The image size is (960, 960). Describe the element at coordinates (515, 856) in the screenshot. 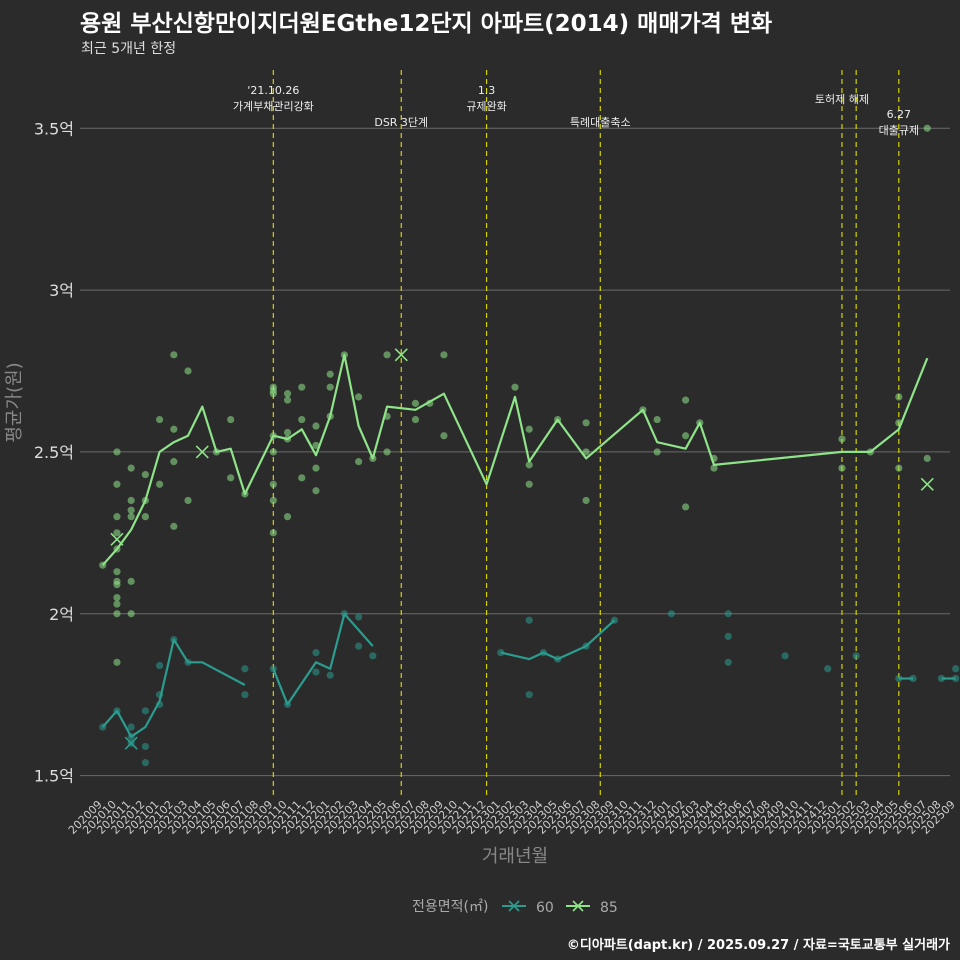

I see `x-axis-title: 거래년월` at that location.